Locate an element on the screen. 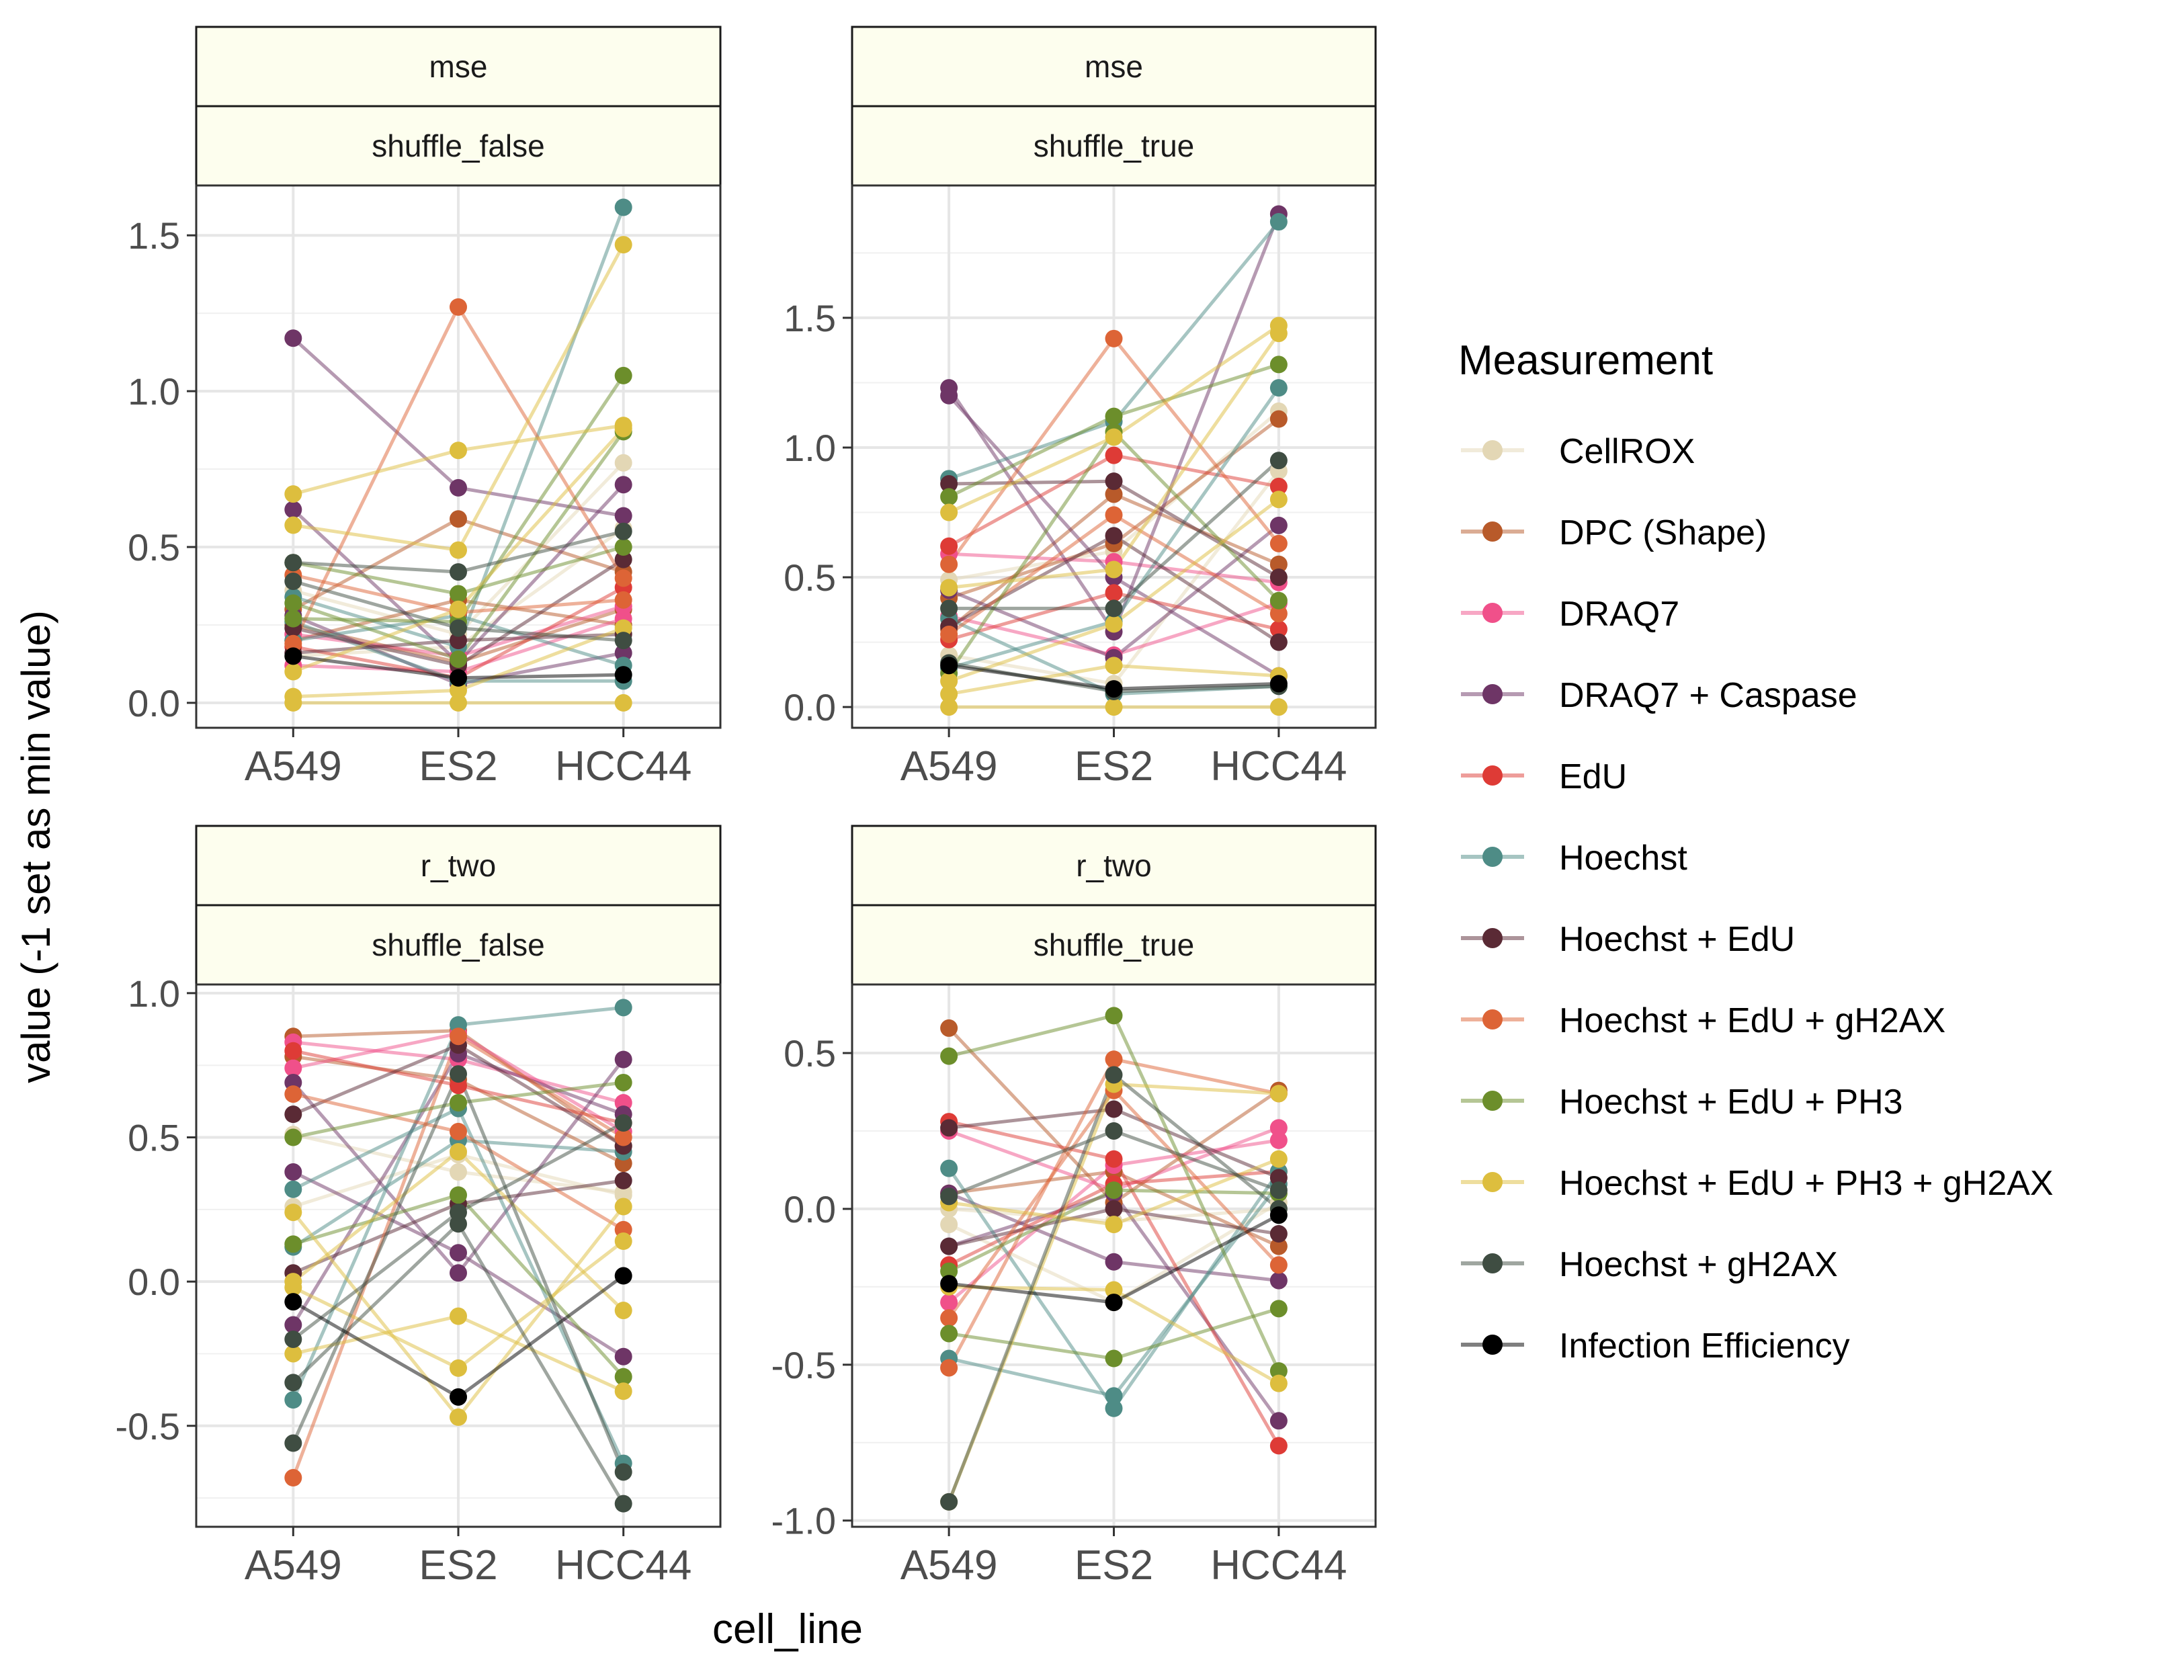 This screenshot has height=1680, width=2184. y-tick-label: 0.0 is located at coordinates (810, 1209).